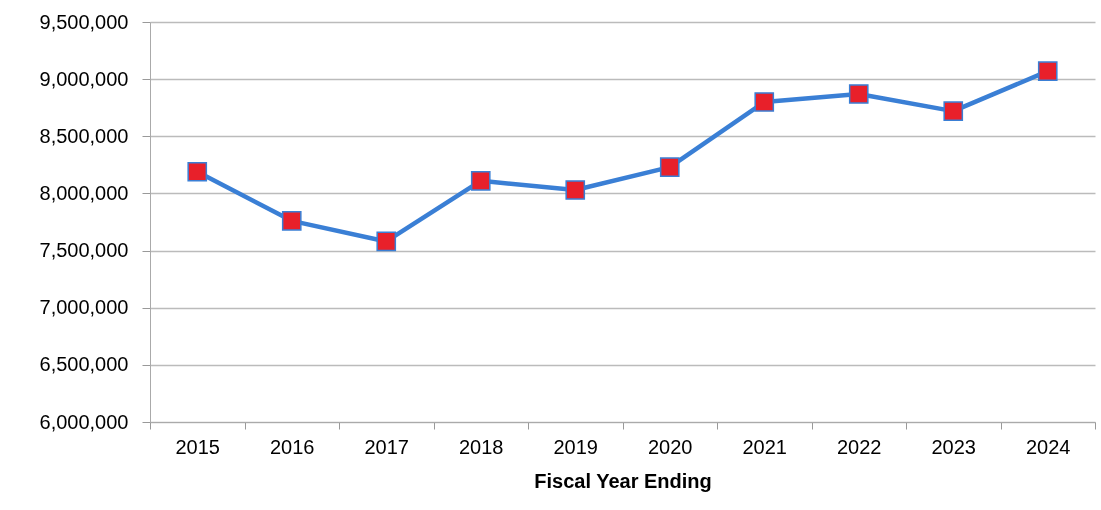  I want to click on x-tick-label: 2015, so click(197, 446).